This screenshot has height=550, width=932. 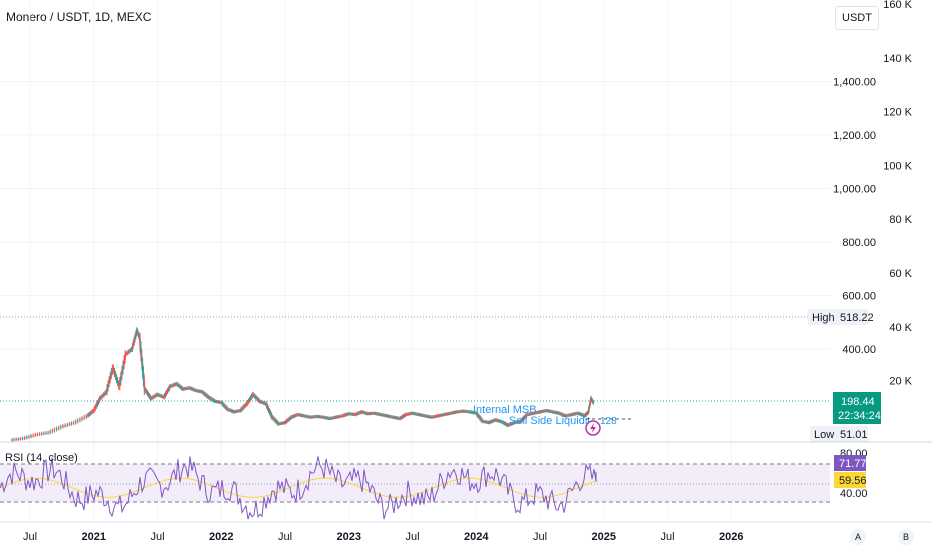 I want to click on auto-scale-button: A, so click(x=858, y=537).